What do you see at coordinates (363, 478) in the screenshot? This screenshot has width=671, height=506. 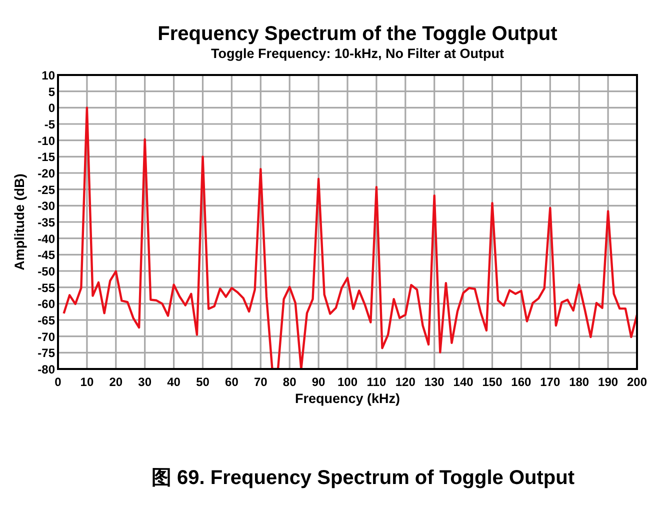 I see `caption: 图 69. Frequency Spectrum of Toggle Output` at bounding box center [363, 478].